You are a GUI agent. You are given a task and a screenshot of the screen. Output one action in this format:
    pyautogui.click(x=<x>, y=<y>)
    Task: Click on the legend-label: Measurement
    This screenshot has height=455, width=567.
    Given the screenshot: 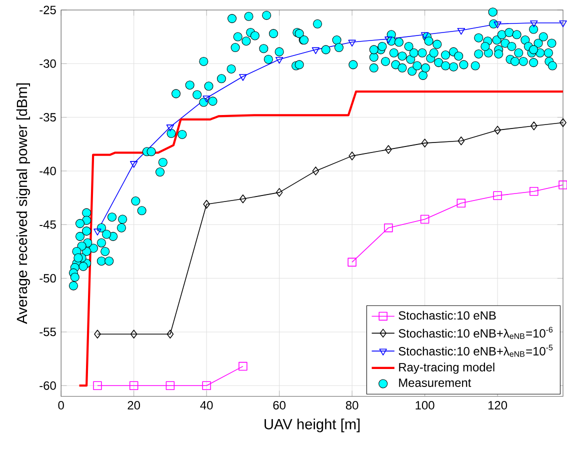 What is the action you would take?
    pyautogui.click(x=435, y=382)
    